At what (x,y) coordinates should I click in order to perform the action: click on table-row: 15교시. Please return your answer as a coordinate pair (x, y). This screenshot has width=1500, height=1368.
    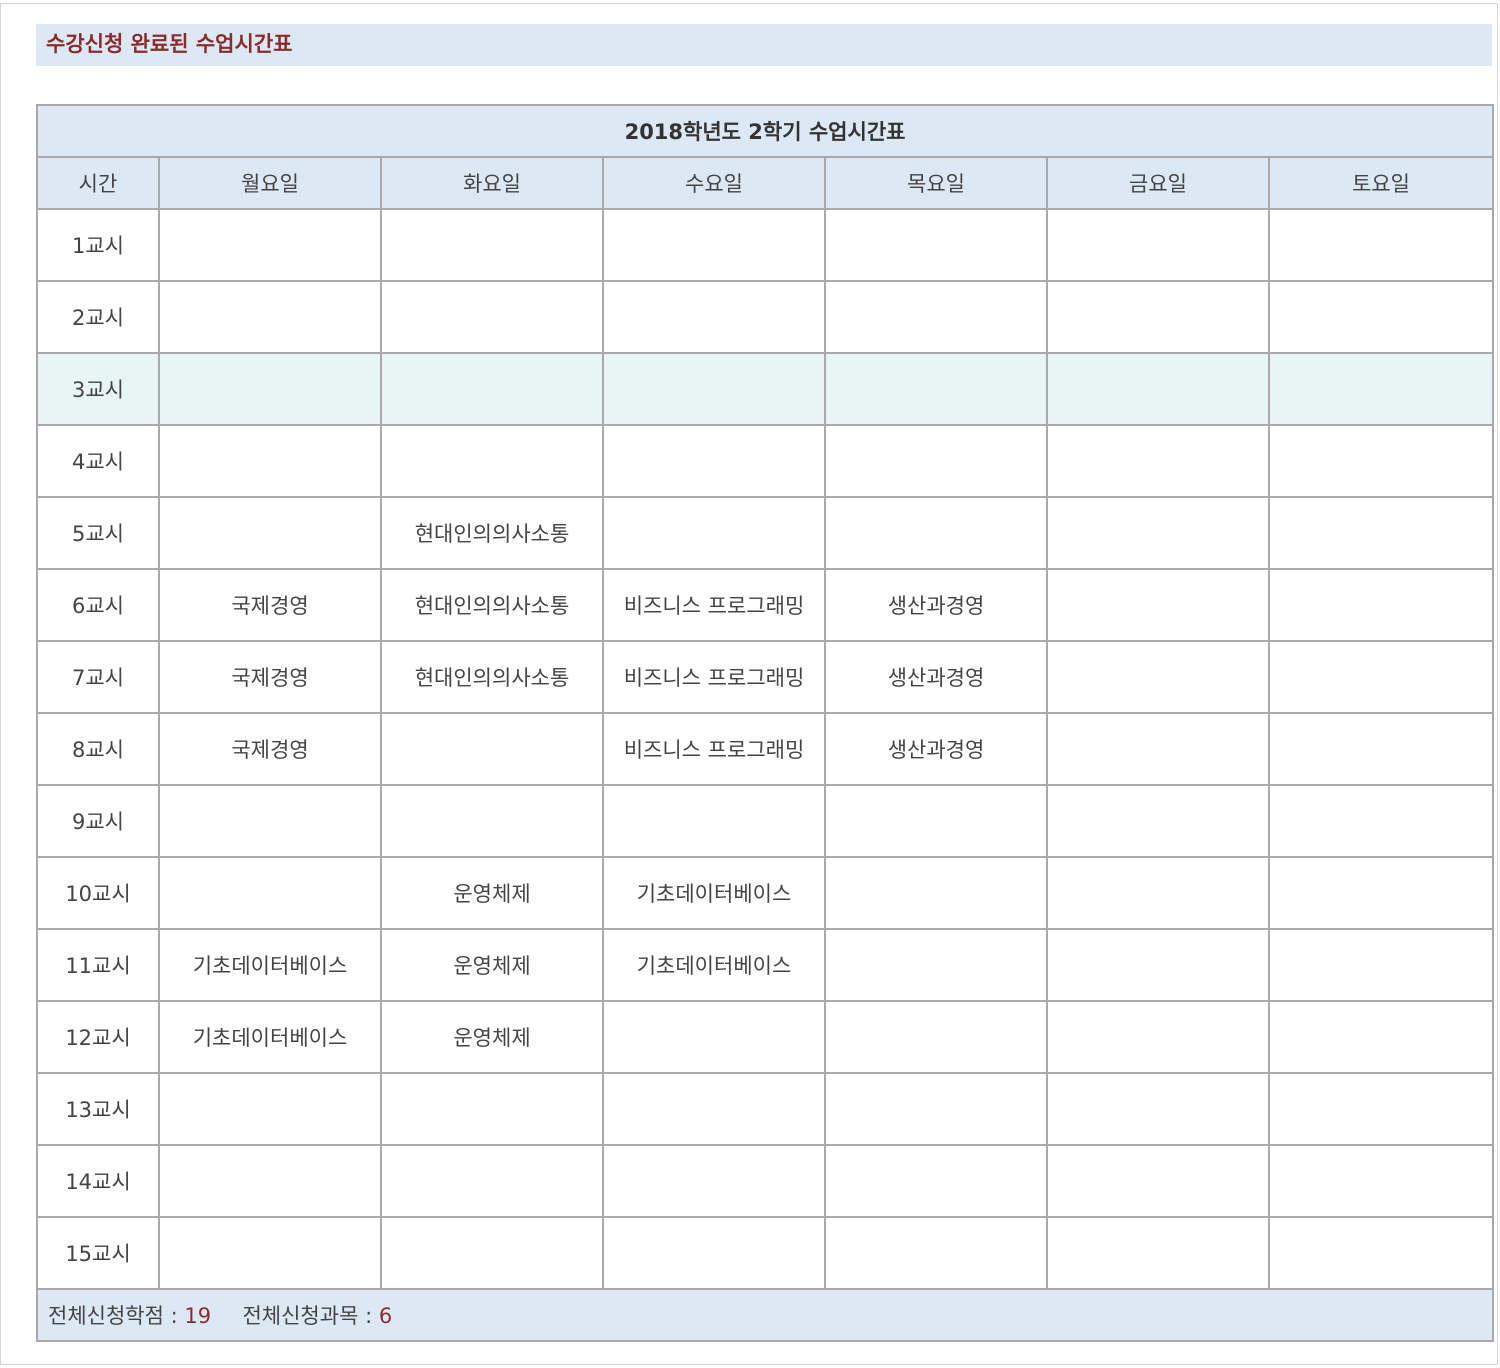
    Looking at the image, I should click on (765, 1253).